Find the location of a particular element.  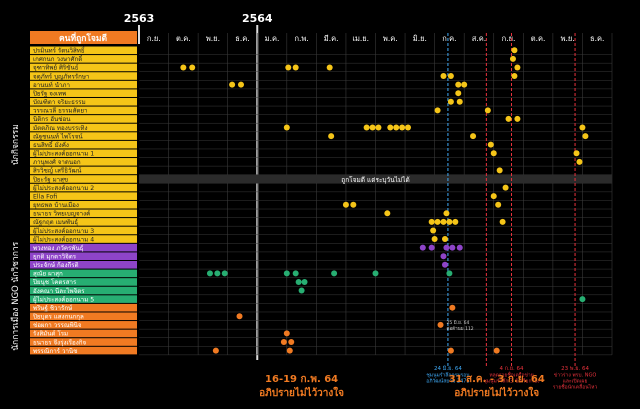

month-label: ม.ค. is located at coordinates (272, 38).